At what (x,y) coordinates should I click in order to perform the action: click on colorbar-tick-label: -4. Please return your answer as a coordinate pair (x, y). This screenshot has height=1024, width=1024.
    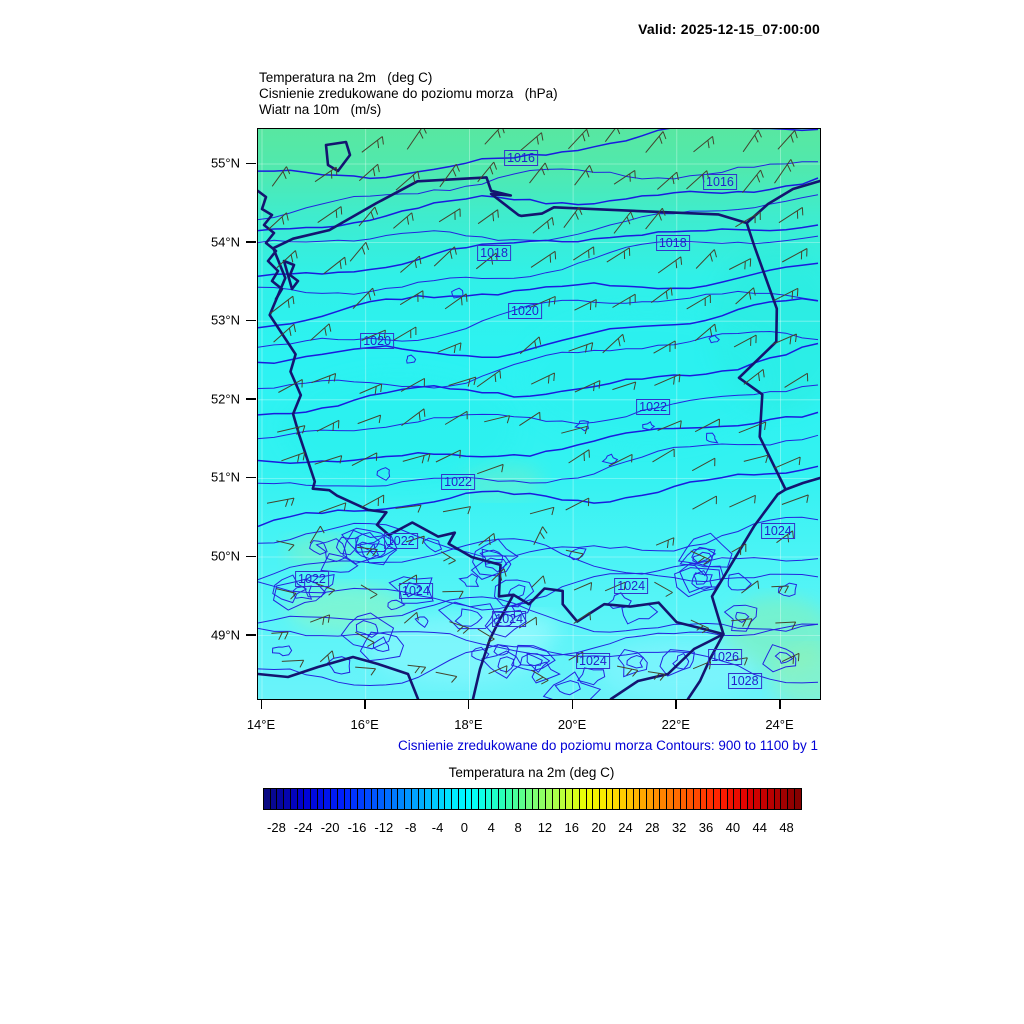
    Looking at the image, I should click on (437, 827).